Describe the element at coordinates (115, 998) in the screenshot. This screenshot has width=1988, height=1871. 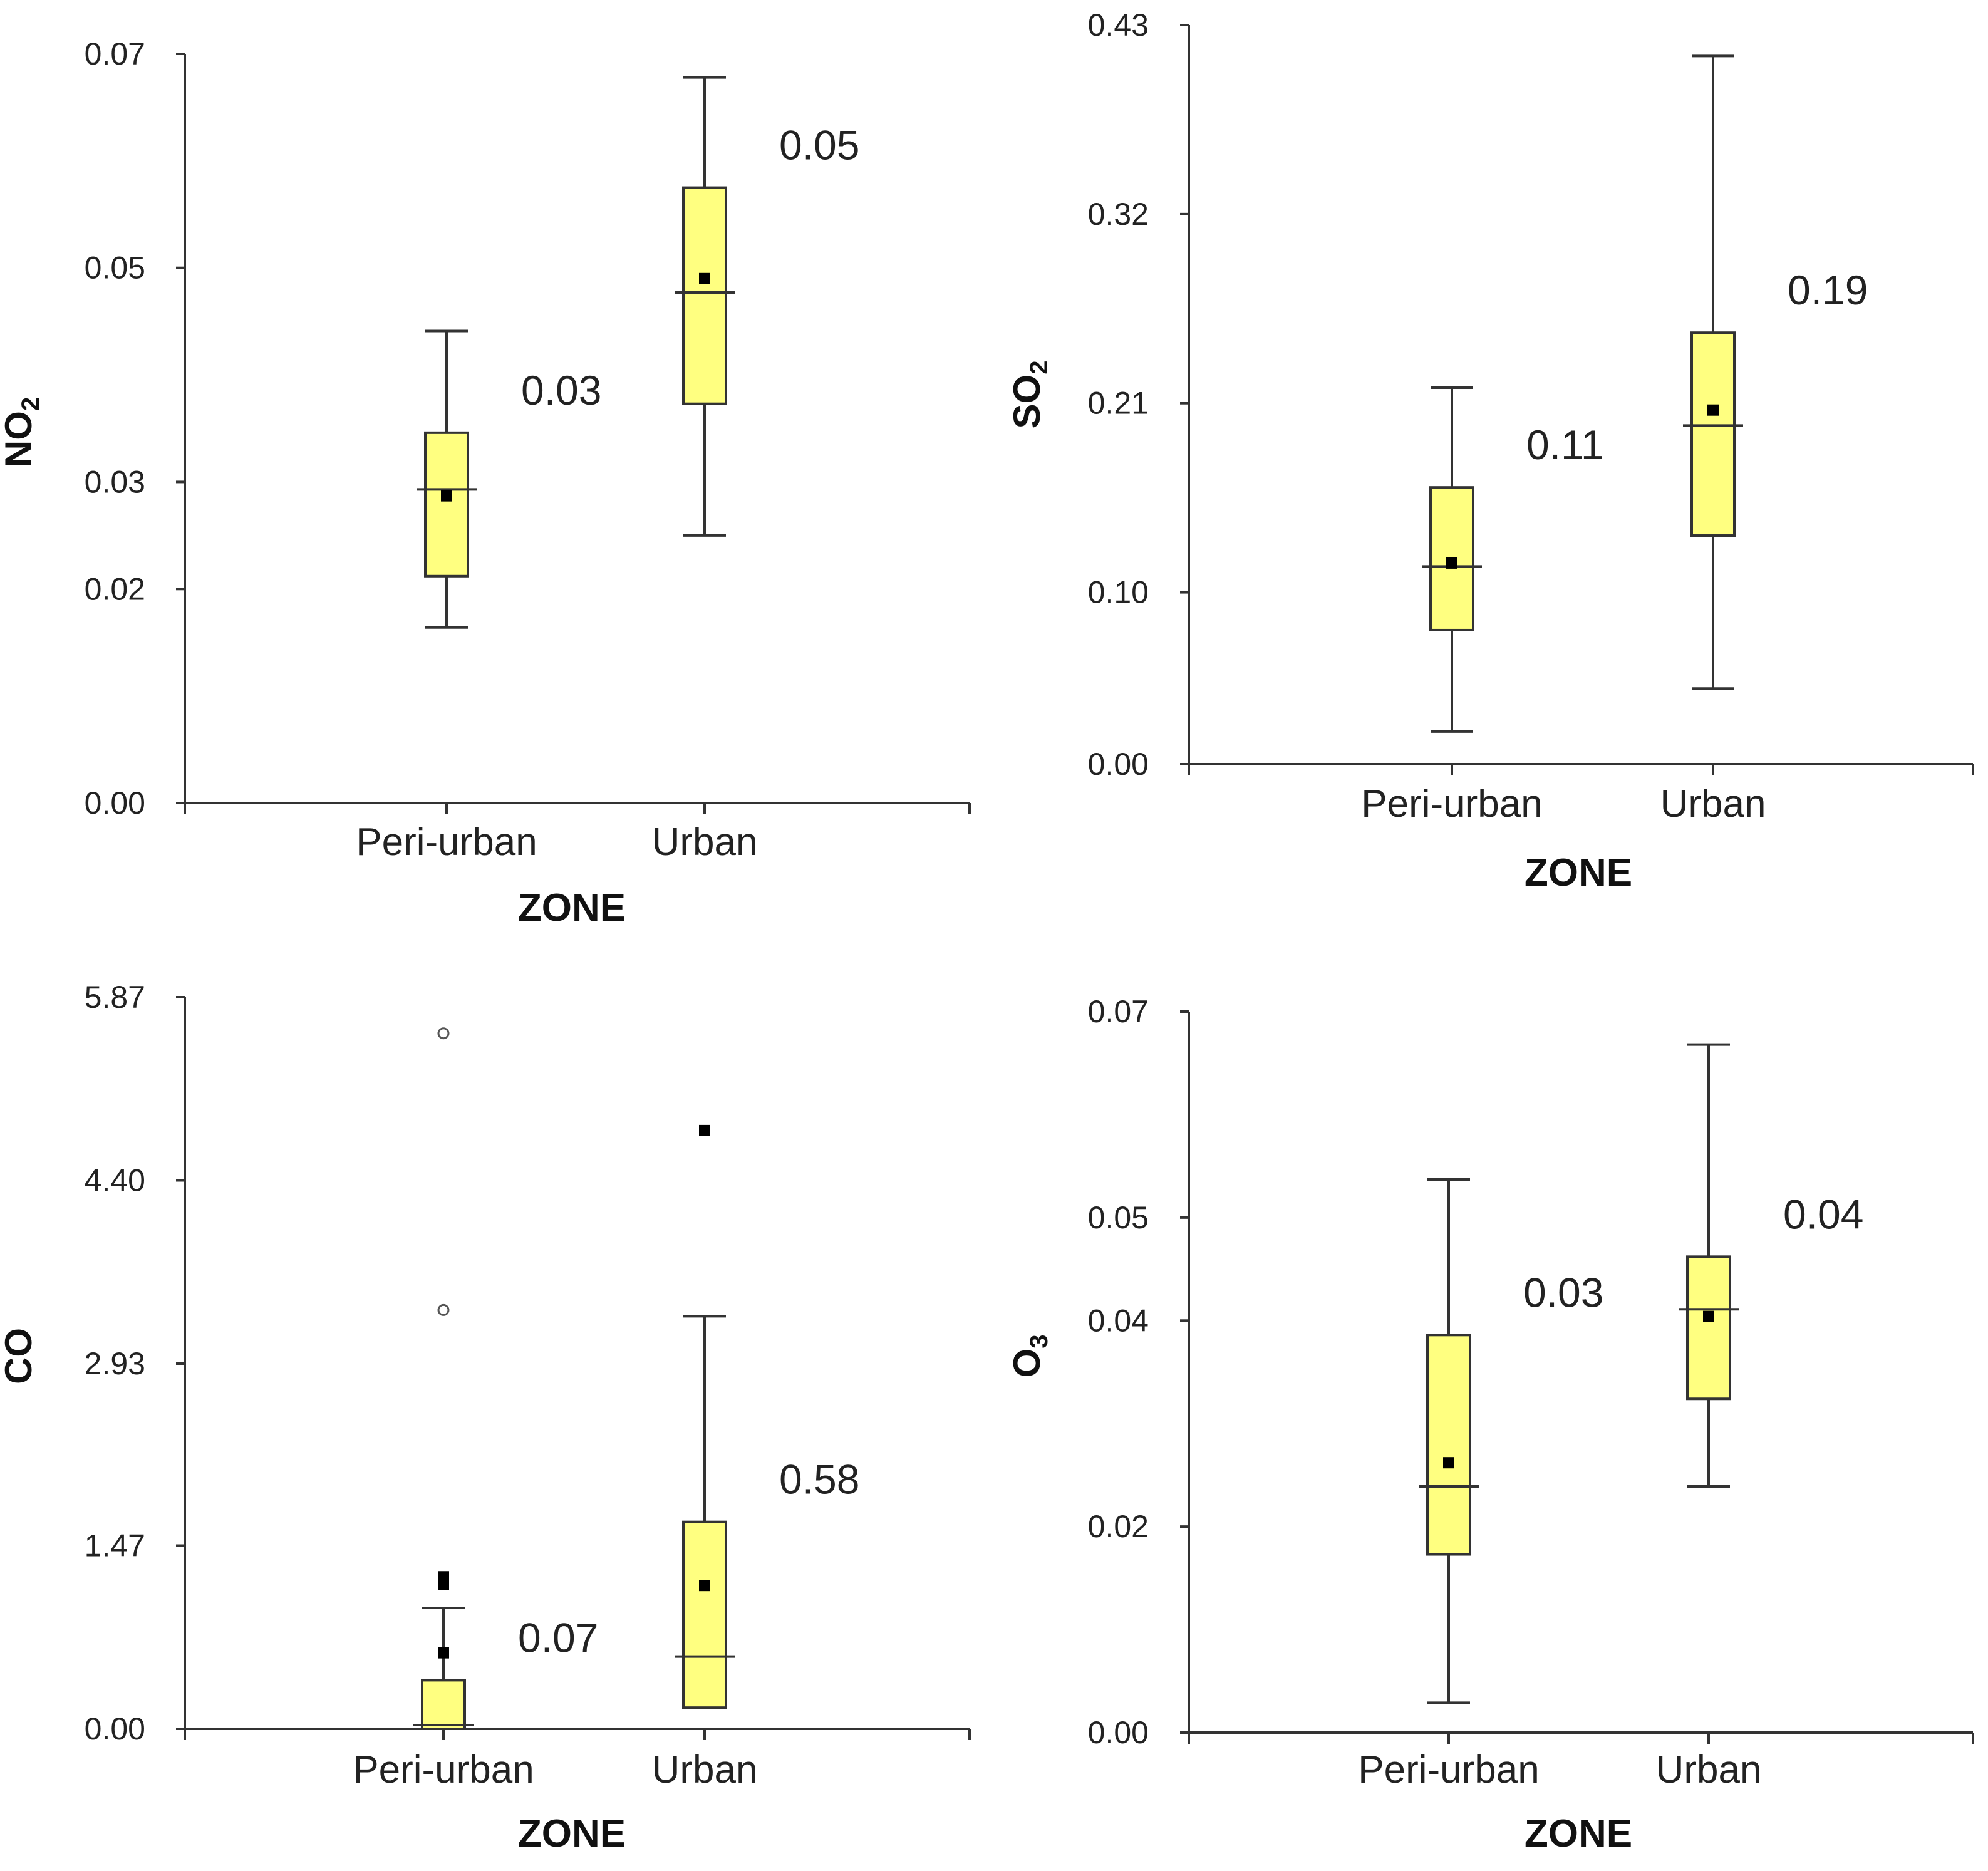
I see `y-tick-label: 5.87` at that location.